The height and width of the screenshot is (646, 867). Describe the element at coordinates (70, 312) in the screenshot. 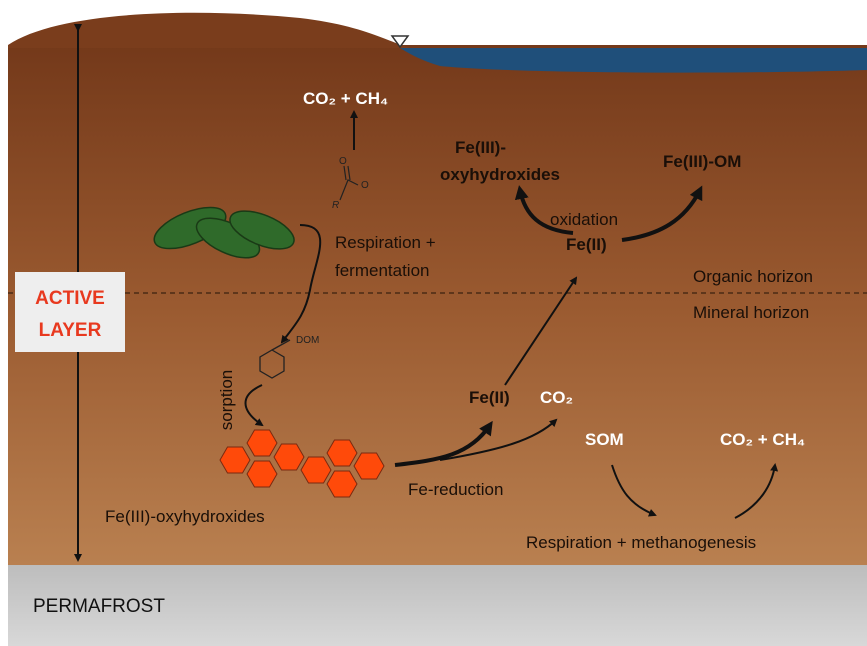

I see `active-layer-box` at that location.